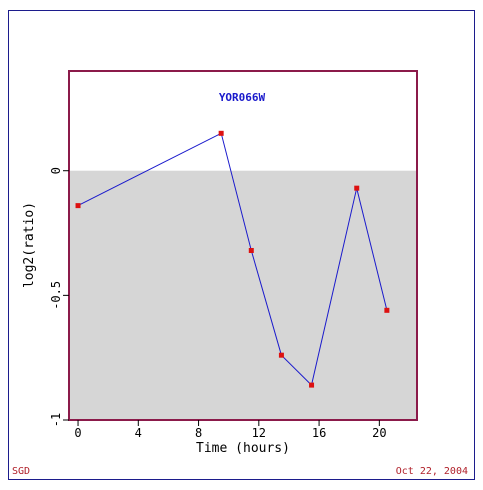  Describe the element at coordinates (138, 433) in the screenshot. I see `x-tick-label: 4` at that location.